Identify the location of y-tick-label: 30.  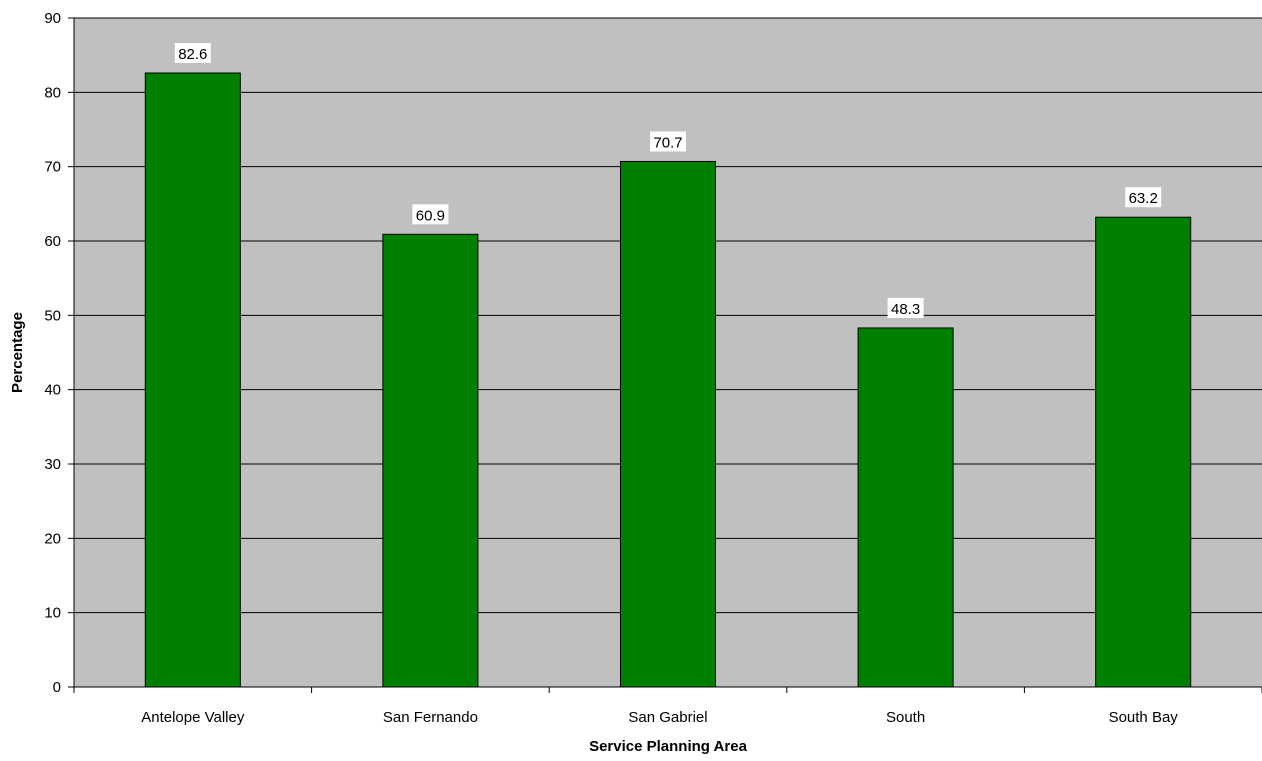
(52, 464).